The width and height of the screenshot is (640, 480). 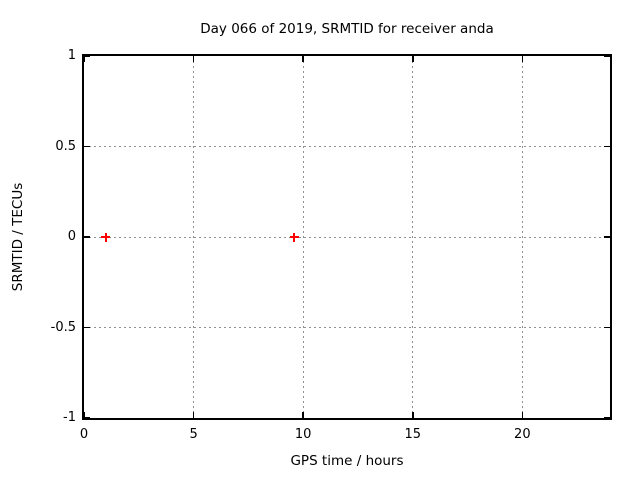 What do you see at coordinates (63, 327) in the screenshot?
I see `ytick-label--0.5: -0.5` at bounding box center [63, 327].